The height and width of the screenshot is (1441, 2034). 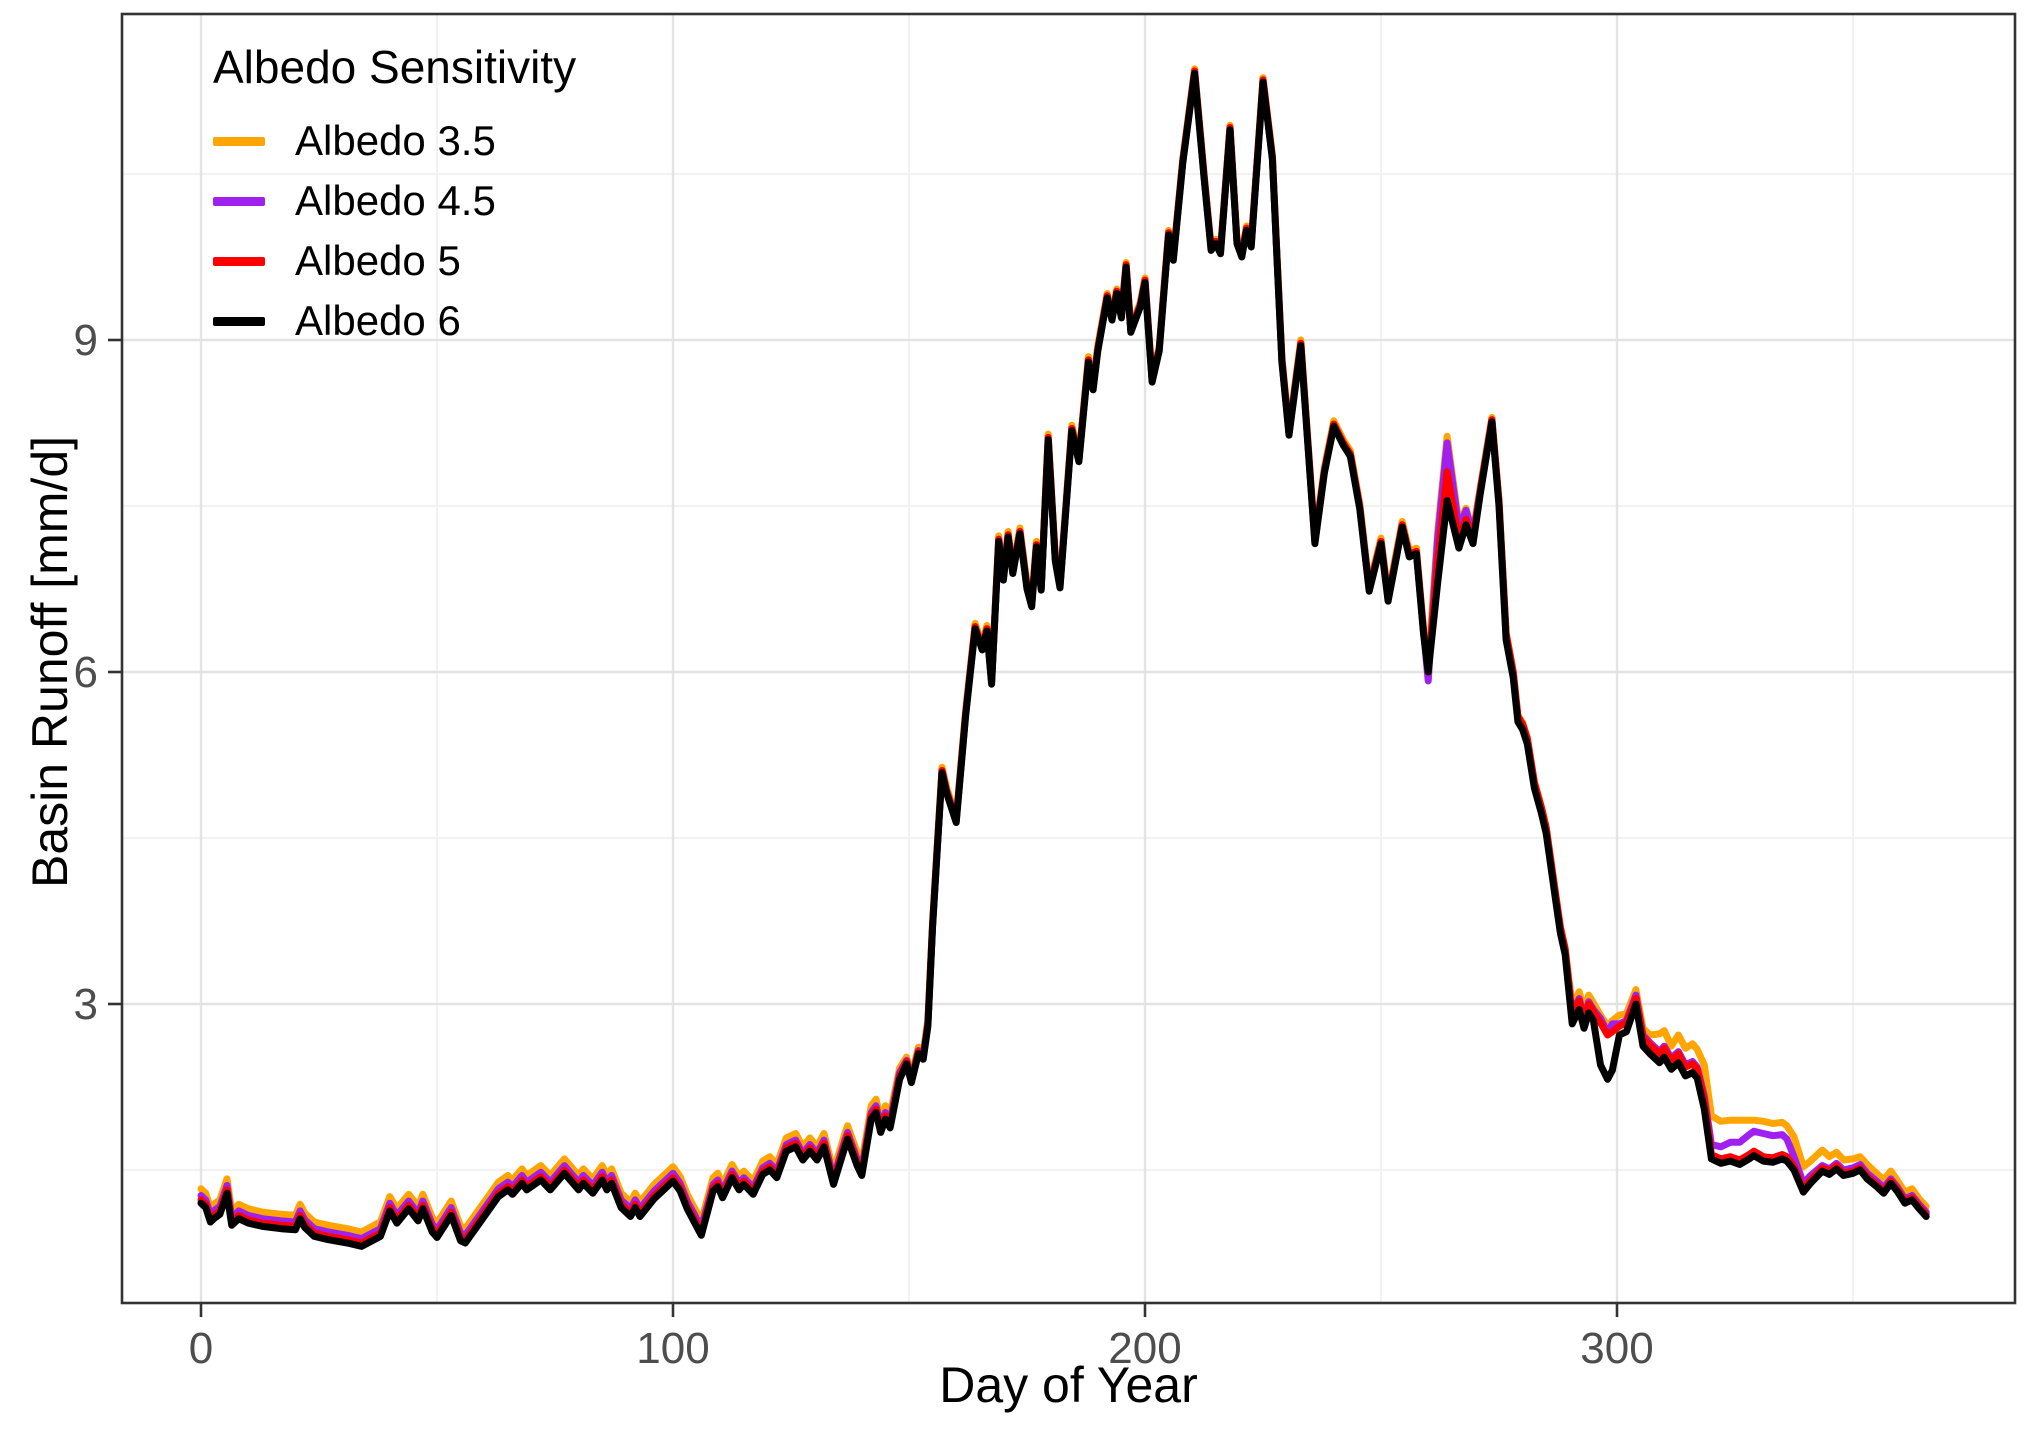 I want to click on y-tick-label: 6, so click(x=86, y=672).